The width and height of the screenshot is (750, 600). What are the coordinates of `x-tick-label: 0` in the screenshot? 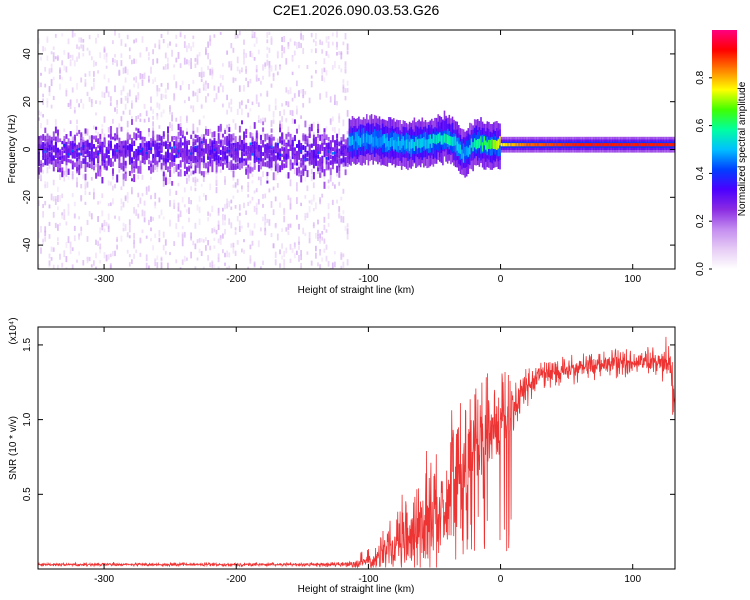 It's located at (501, 579).